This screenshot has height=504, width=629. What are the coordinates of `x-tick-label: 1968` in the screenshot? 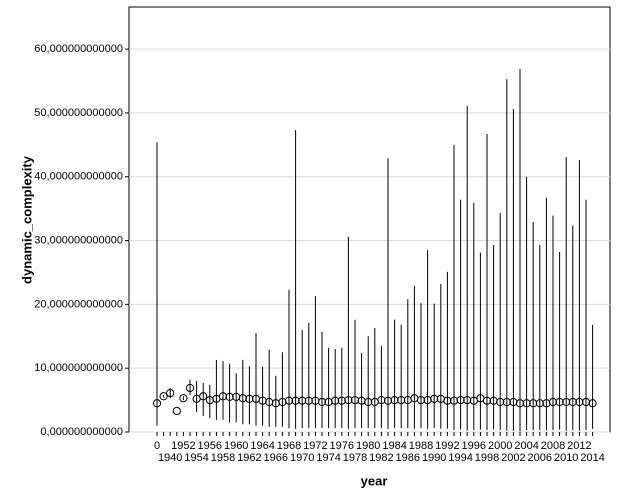 It's located at (289, 446).